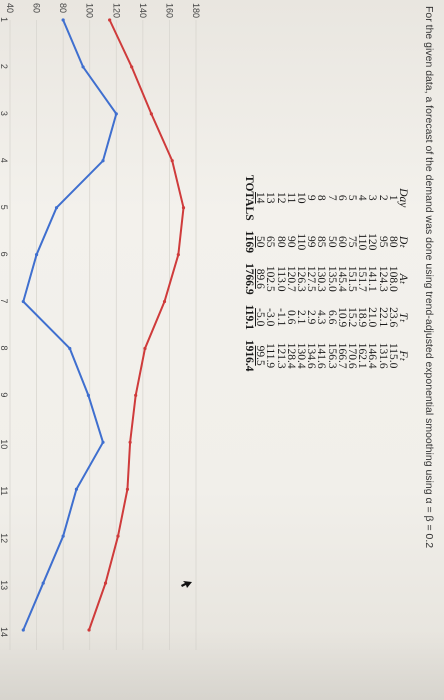  Describe the element at coordinates (103, 10) in the screenshot. I see `y-tick-labels: 40 60 80 100 120 140 160 180` at that location.